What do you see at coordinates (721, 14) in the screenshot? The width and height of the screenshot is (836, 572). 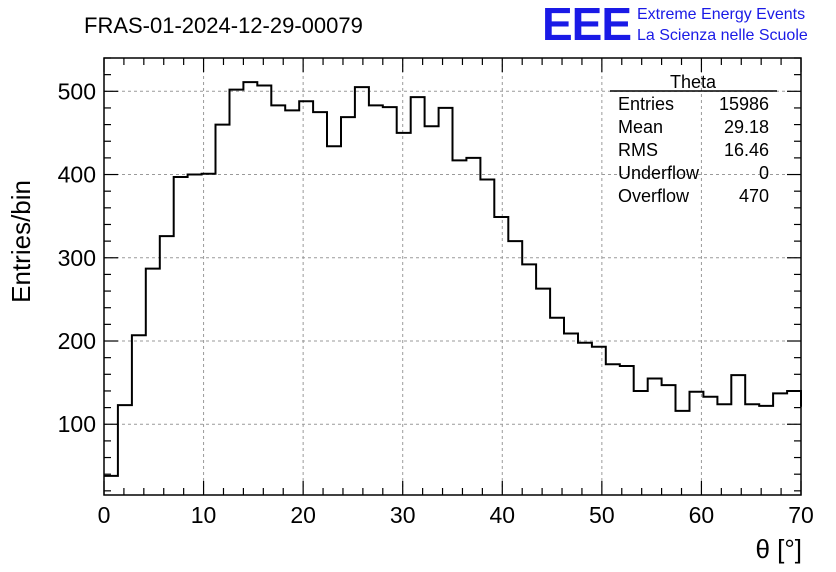 I see `eee-logo-line1: Extreme Energy Events` at bounding box center [721, 14].